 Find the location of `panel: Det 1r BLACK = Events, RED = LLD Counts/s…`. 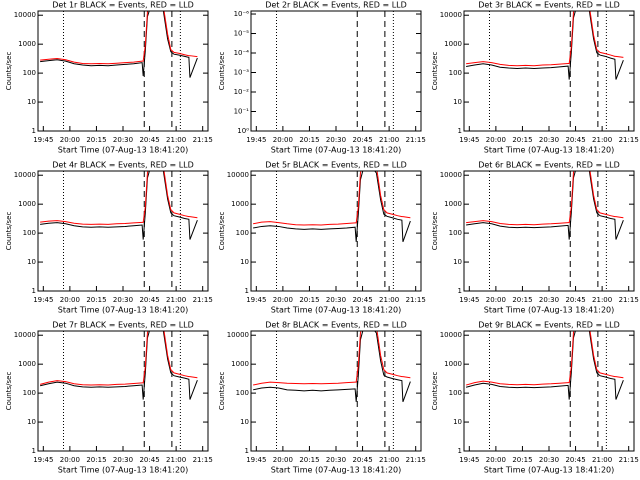

panel: Det 1r BLACK = Events, RED = LLD Counts/s… is located at coordinates (109, 78).